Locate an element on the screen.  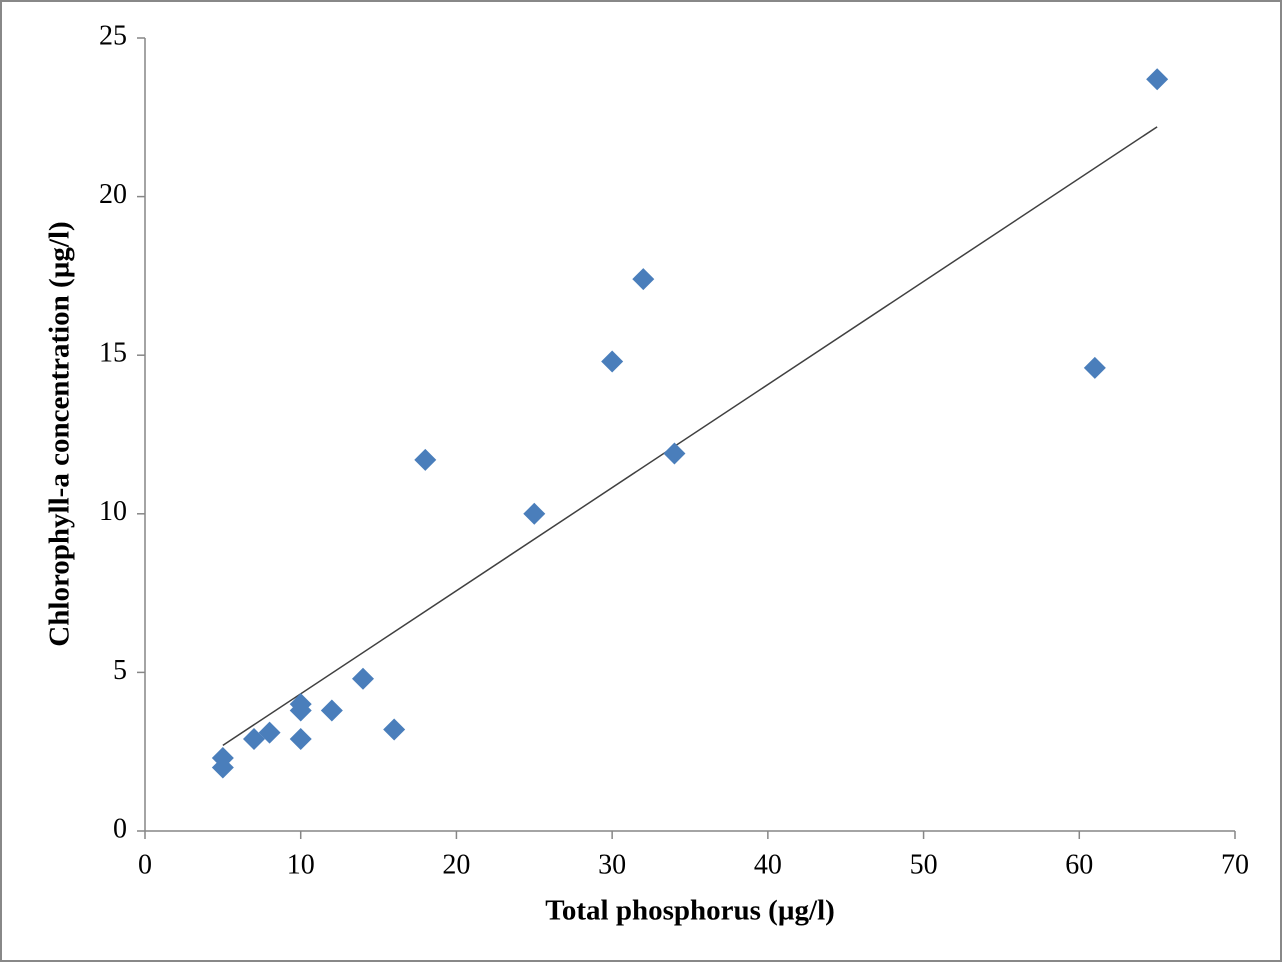
y-tick-label: 20 is located at coordinates (113, 194).